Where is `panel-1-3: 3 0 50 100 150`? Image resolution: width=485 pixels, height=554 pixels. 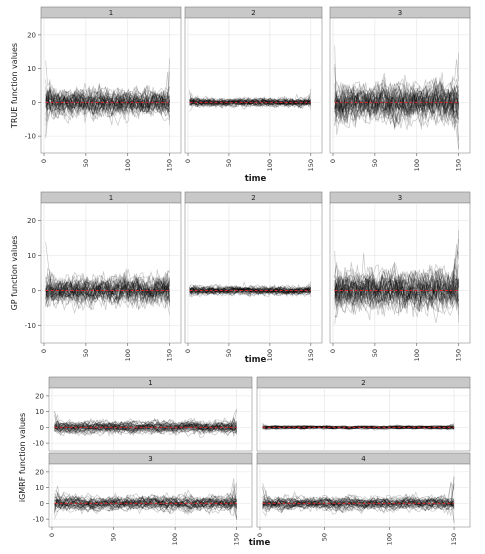
panel-1-3: 3 0 50 100 150 is located at coordinates (400, 88).